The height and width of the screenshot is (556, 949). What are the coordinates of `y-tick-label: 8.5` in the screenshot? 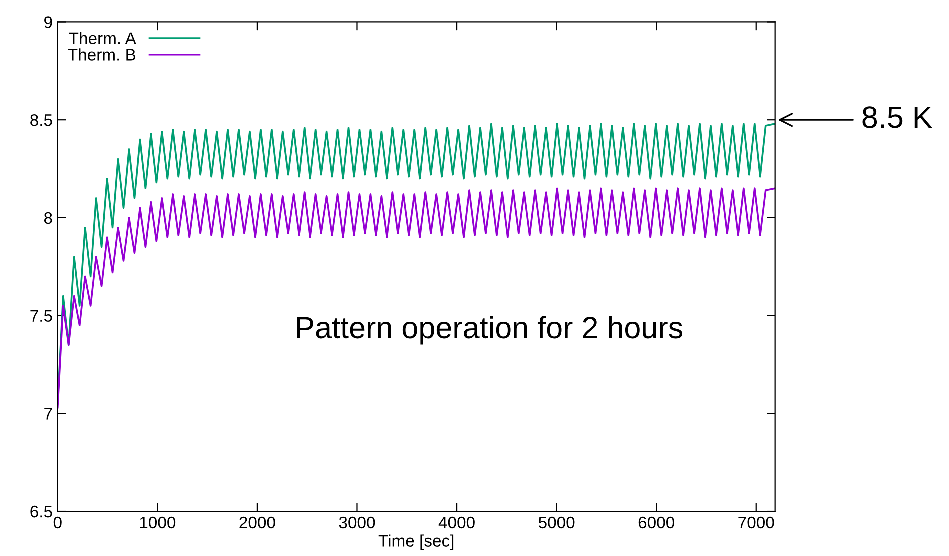 It's located at (41, 120).